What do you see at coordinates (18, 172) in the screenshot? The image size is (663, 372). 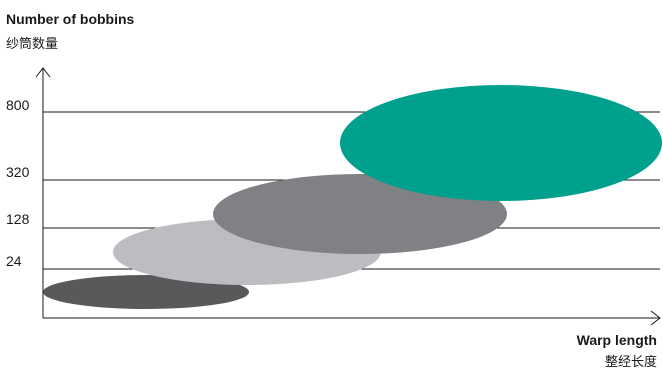 I see `y-tick-label-320: 320` at bounding box center [18, 172].